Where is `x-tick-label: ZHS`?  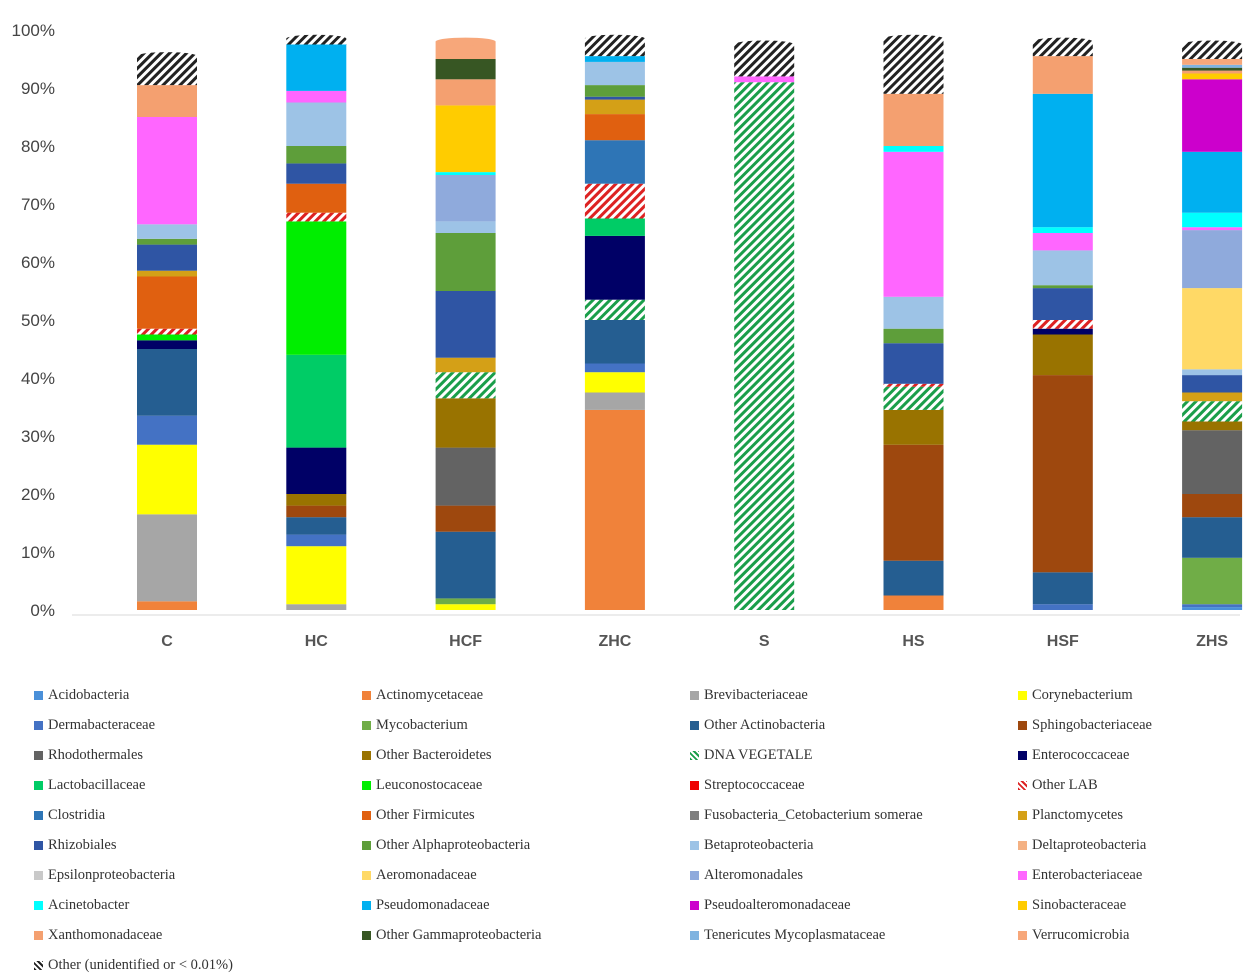 x-tick-label: ZHS is located at coordinates (1212, 641).